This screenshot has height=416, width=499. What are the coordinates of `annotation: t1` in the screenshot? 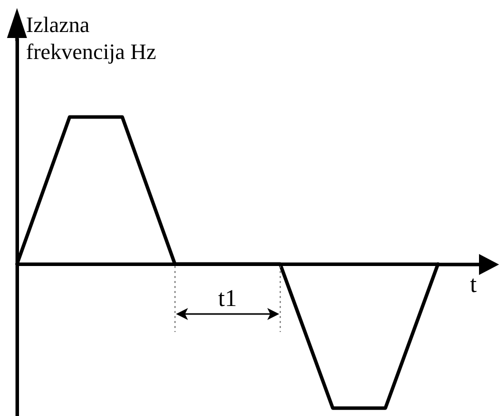 It's located at (227, 299).